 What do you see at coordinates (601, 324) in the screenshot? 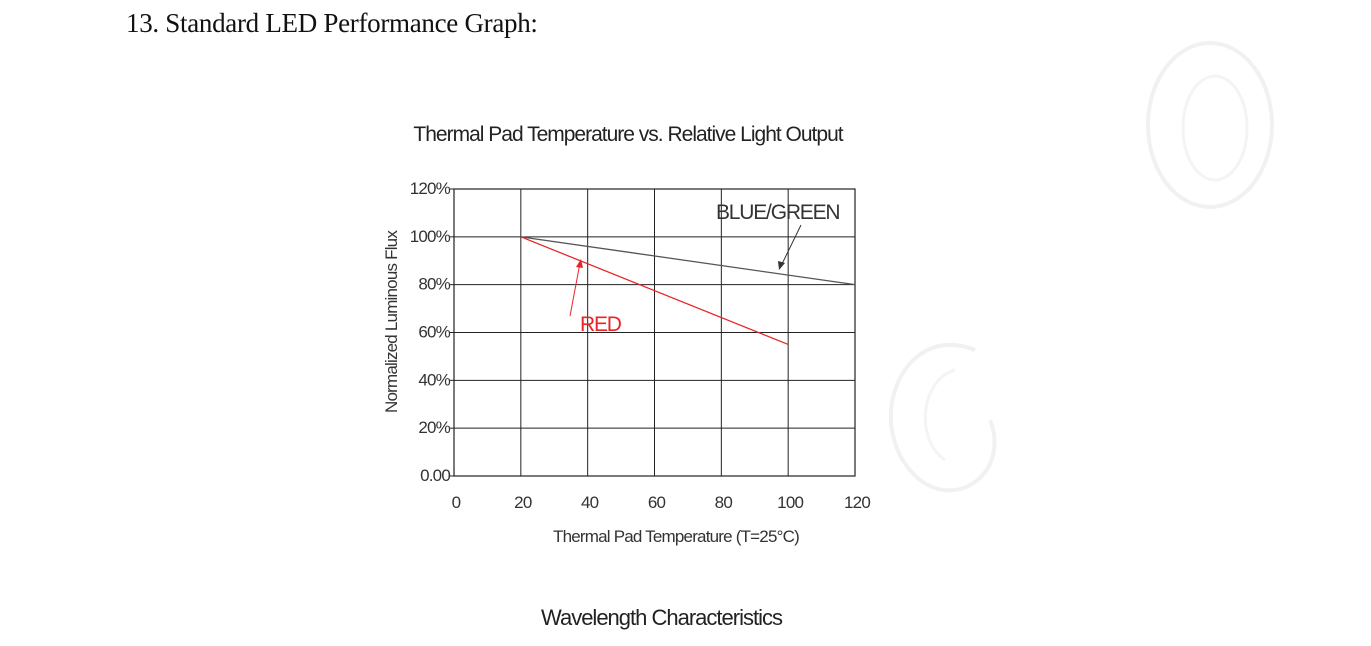
I see `series-label-red: RED` at bounding box center [601, 324].